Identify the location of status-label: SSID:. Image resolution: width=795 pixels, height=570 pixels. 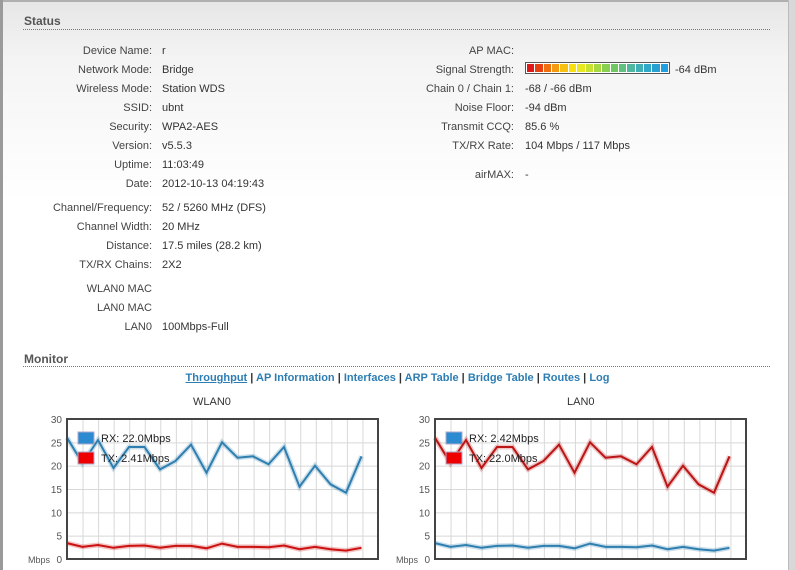
(137, 108).